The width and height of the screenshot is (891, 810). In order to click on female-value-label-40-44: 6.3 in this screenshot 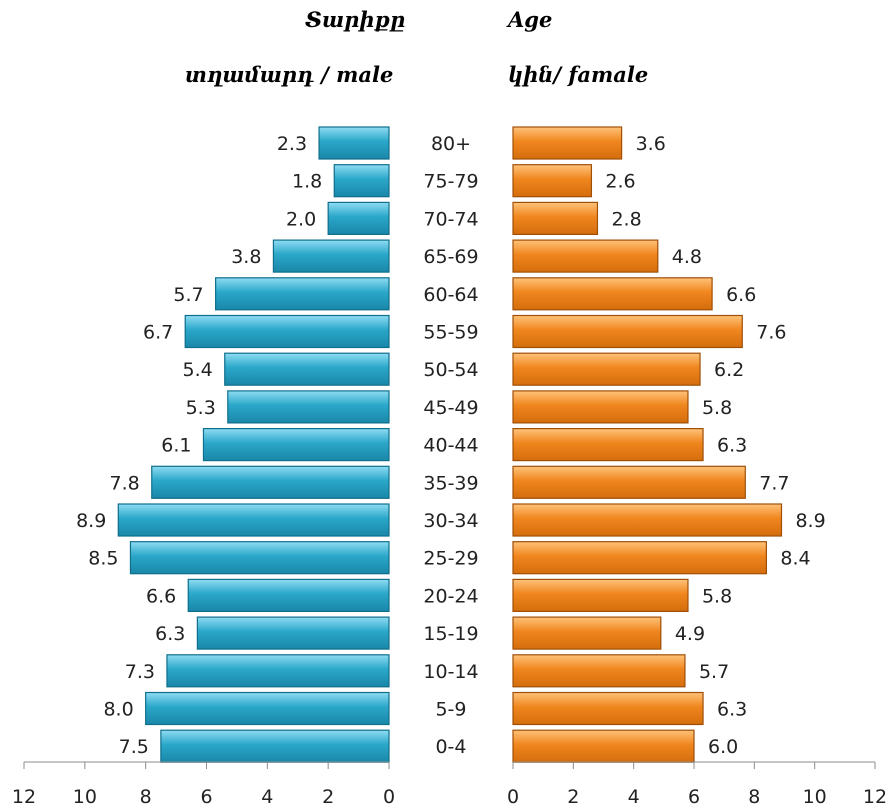, I will do `click(732, 446)`.